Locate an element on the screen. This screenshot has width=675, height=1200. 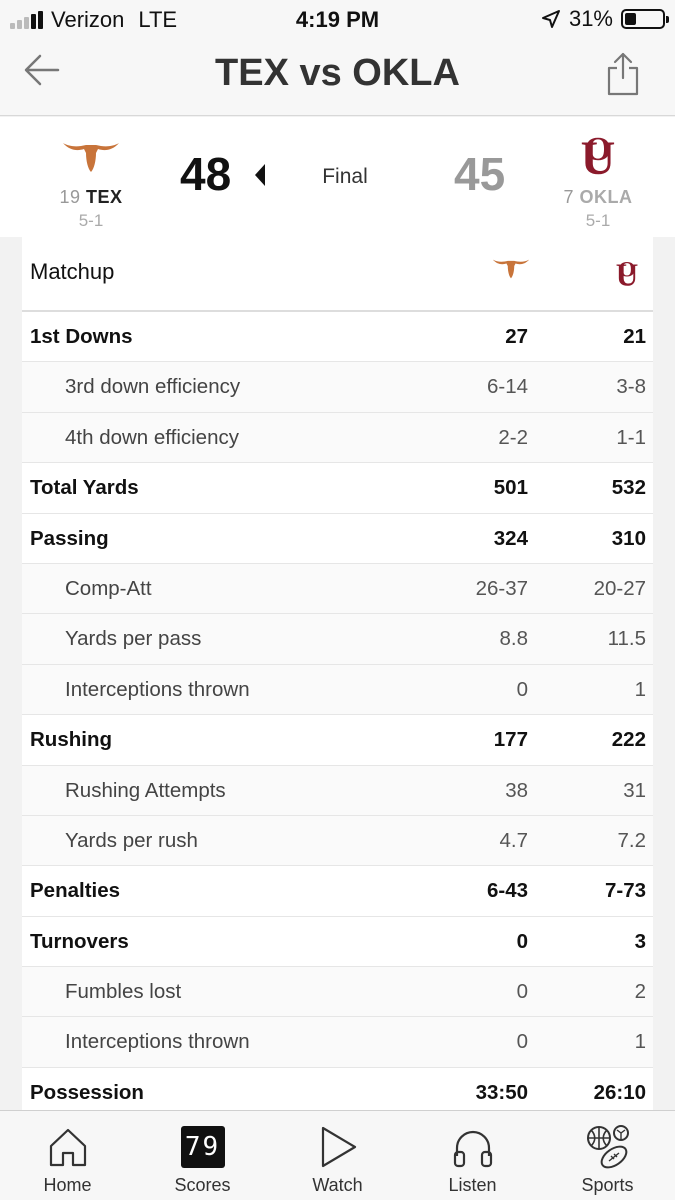
status-right: 31% is located at coordinates (605, 19).